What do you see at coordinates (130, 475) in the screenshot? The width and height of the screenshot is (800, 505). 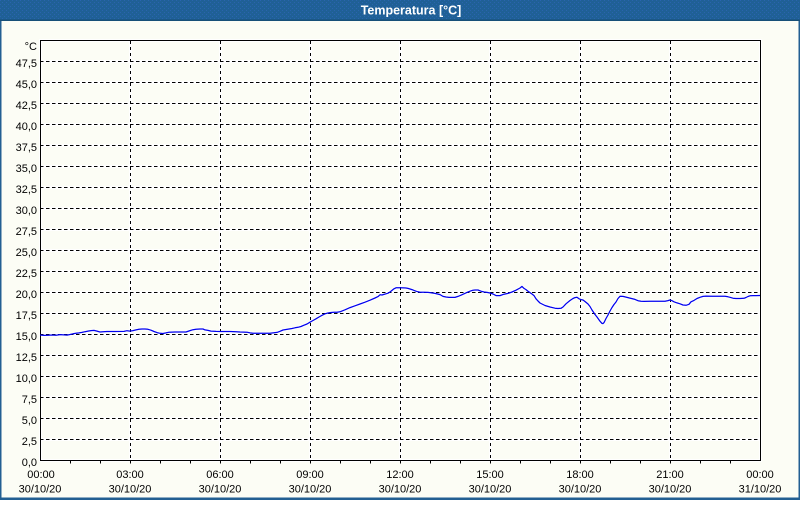 I see `svg-text: 03:00` at bounding box center [130, 475].